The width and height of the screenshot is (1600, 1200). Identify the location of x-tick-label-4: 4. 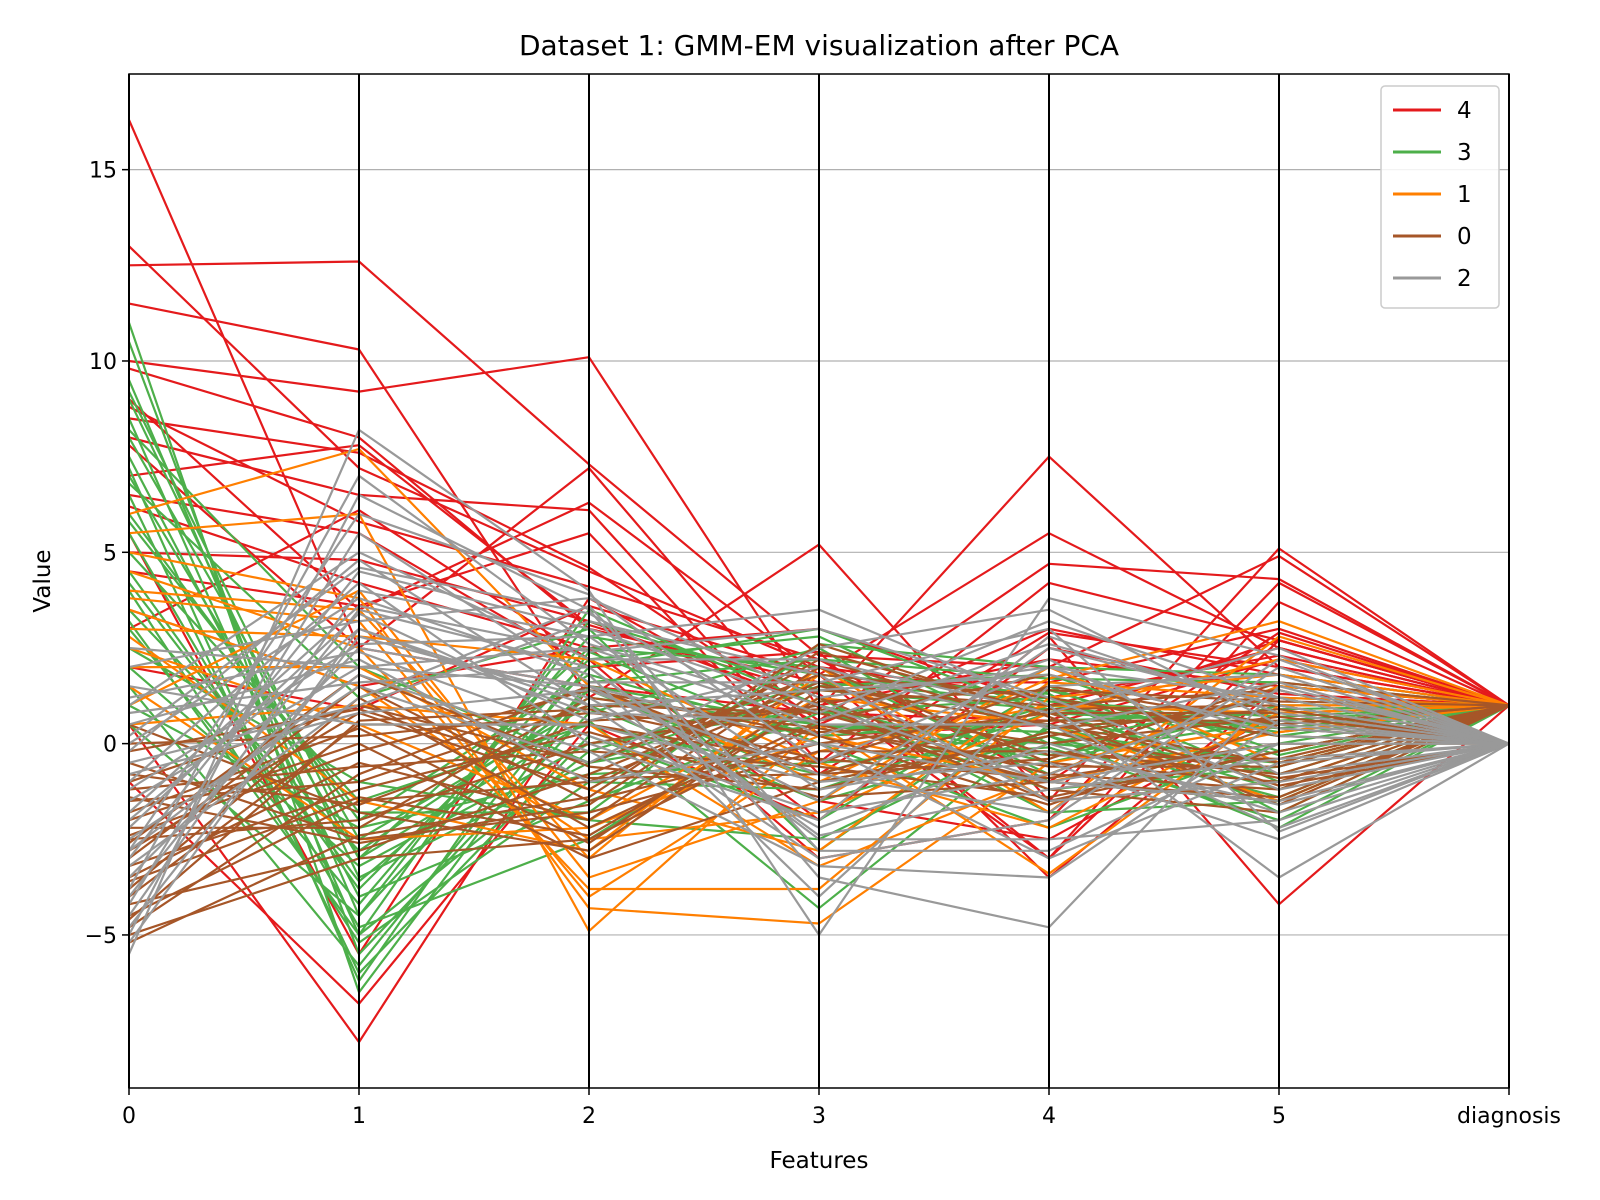
(1049, 1116).